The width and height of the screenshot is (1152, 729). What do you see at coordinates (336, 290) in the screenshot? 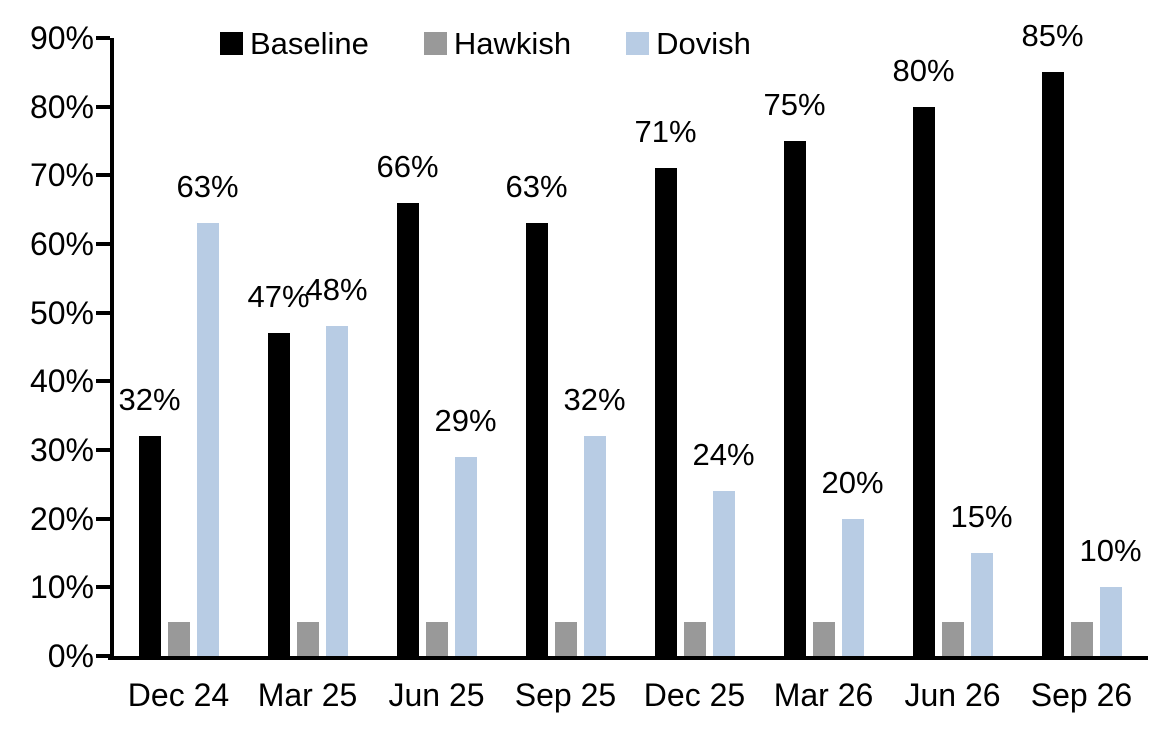
I see `data-label-dovish-mar-25: 48%` at bounding box center [336, 290].